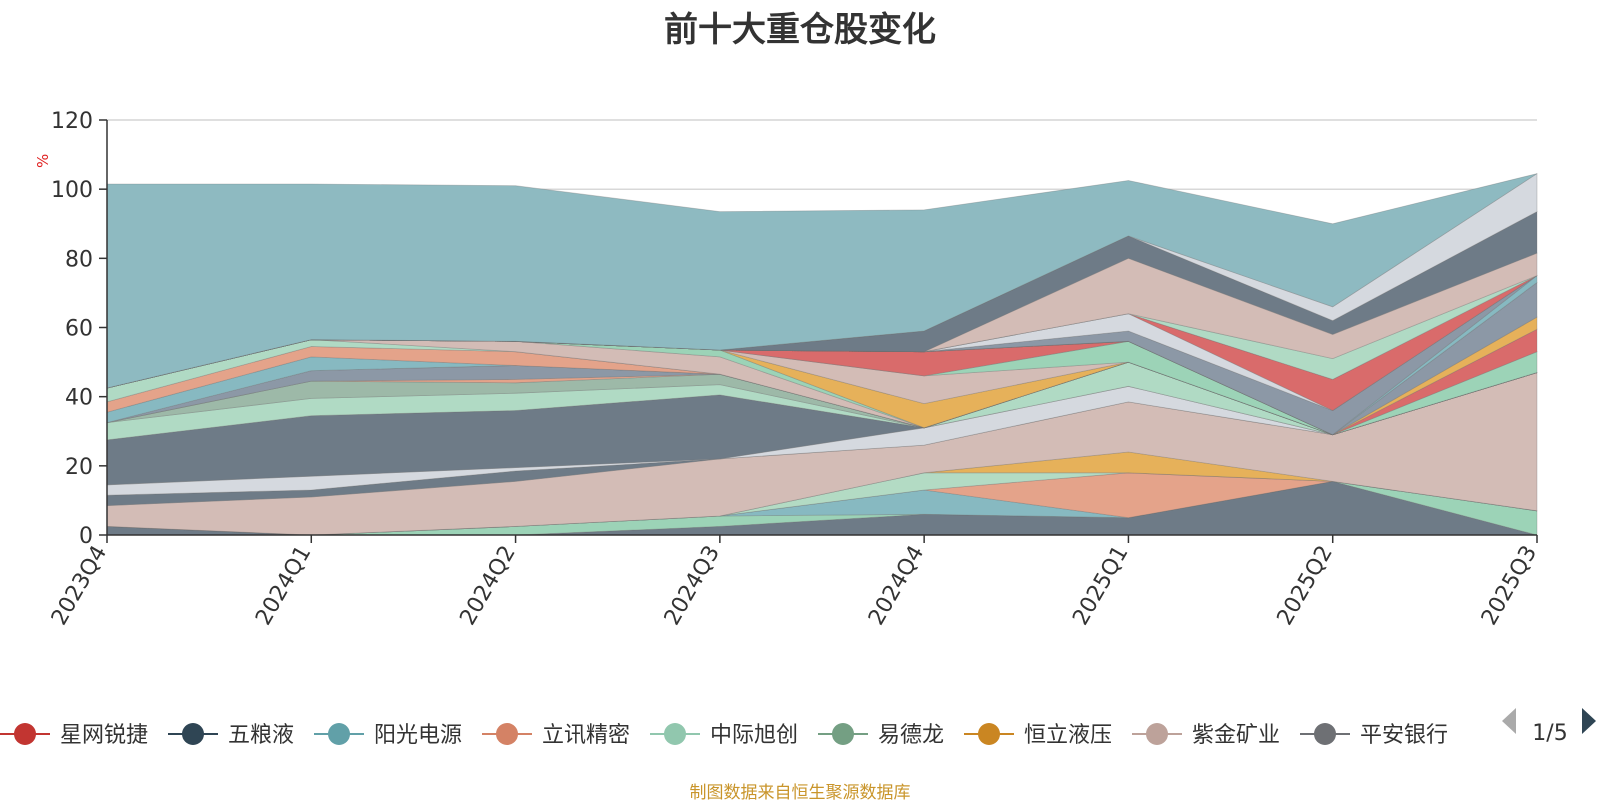 This screenshot has height=803, width=1600. I want to click on legend-label: 平安银行, so click(1404, 735).